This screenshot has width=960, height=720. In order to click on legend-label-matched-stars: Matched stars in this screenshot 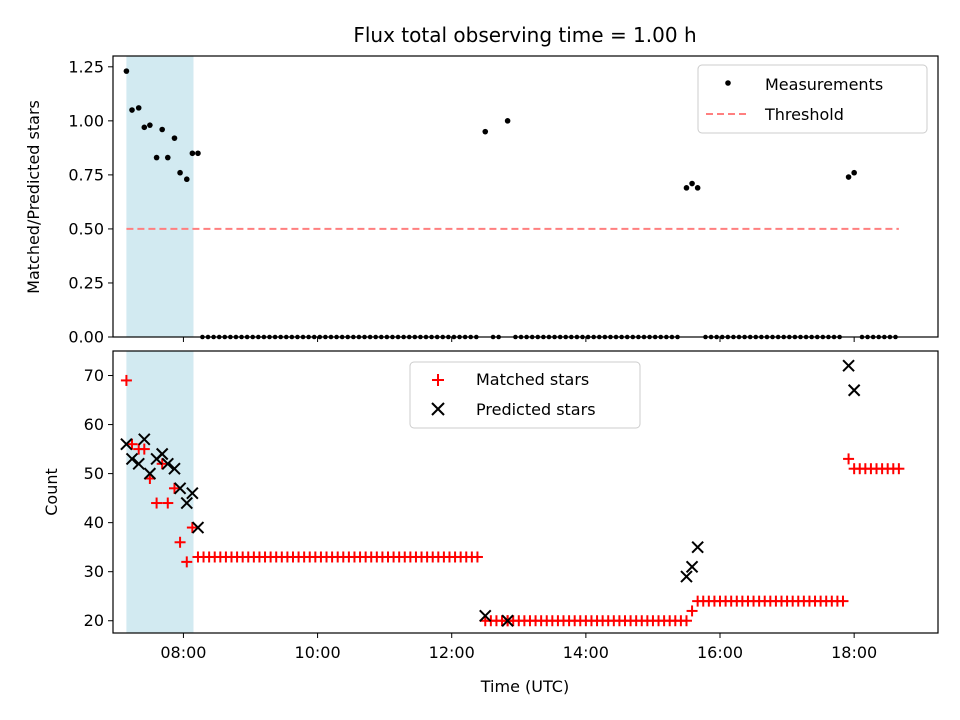, I will do `click(532, 379)`.